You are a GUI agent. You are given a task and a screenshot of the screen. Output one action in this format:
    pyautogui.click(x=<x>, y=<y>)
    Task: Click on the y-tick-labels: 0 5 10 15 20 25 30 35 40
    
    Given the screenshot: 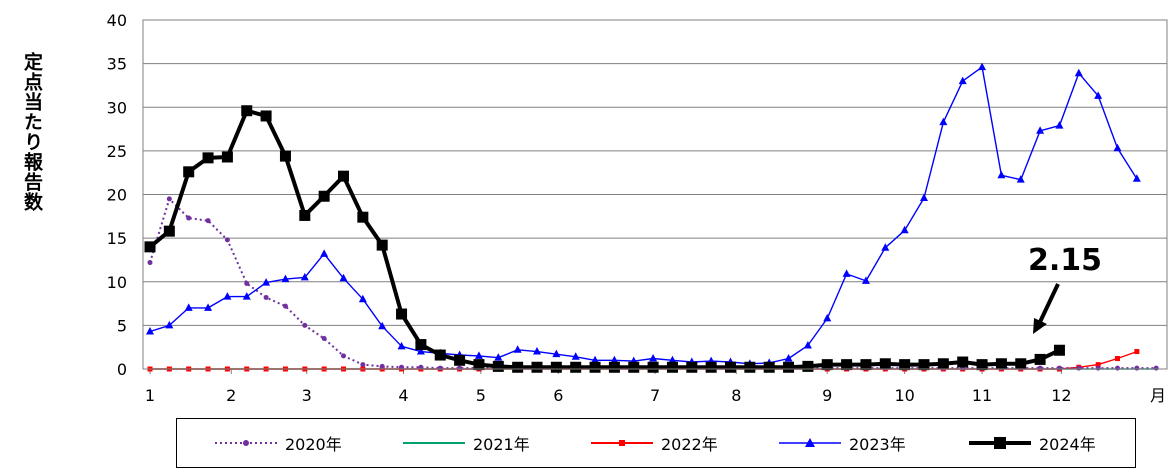 What is the action you would take?
    pyautogui.click(x=117, y=195)
    